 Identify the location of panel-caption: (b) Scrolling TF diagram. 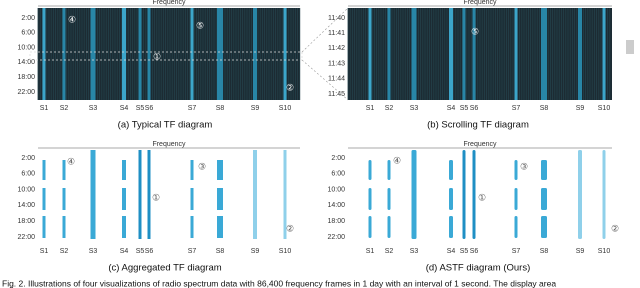
(478, 125).